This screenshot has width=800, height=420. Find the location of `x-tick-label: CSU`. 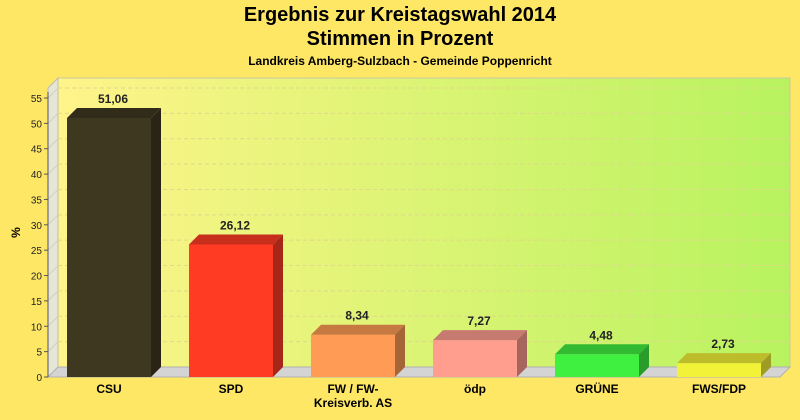

x-tick-label: CSU is located at coordinates (108, 389).